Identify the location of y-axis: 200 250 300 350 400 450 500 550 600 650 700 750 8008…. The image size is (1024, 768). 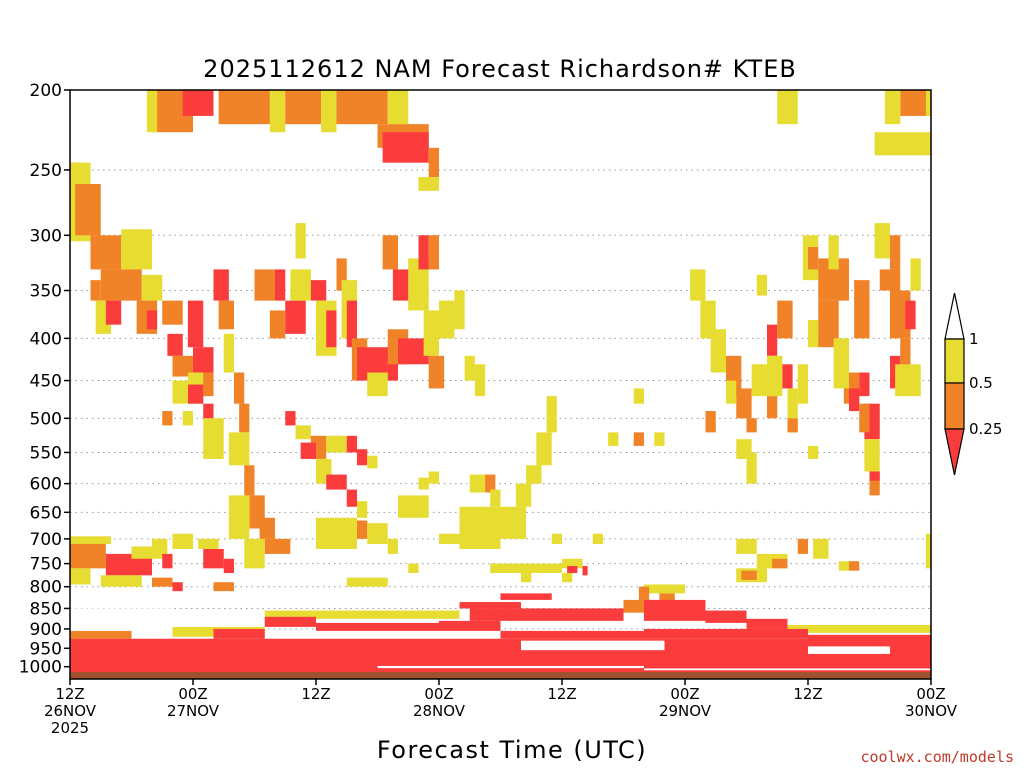
(44, 379).